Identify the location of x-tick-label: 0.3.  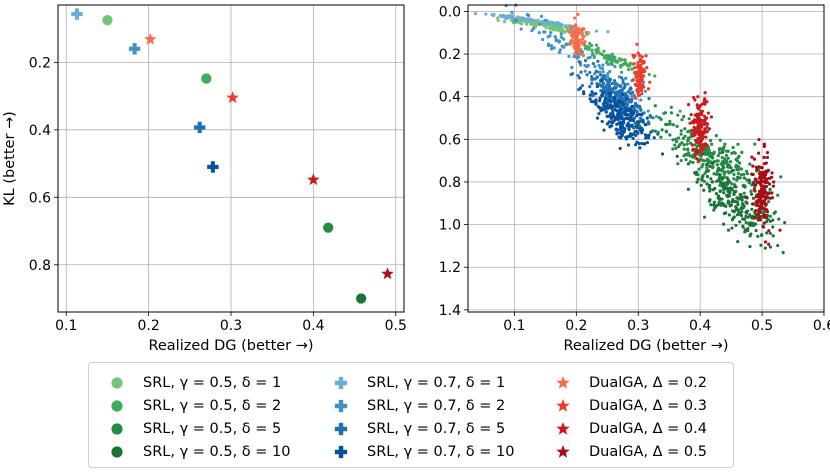
(231, 326).